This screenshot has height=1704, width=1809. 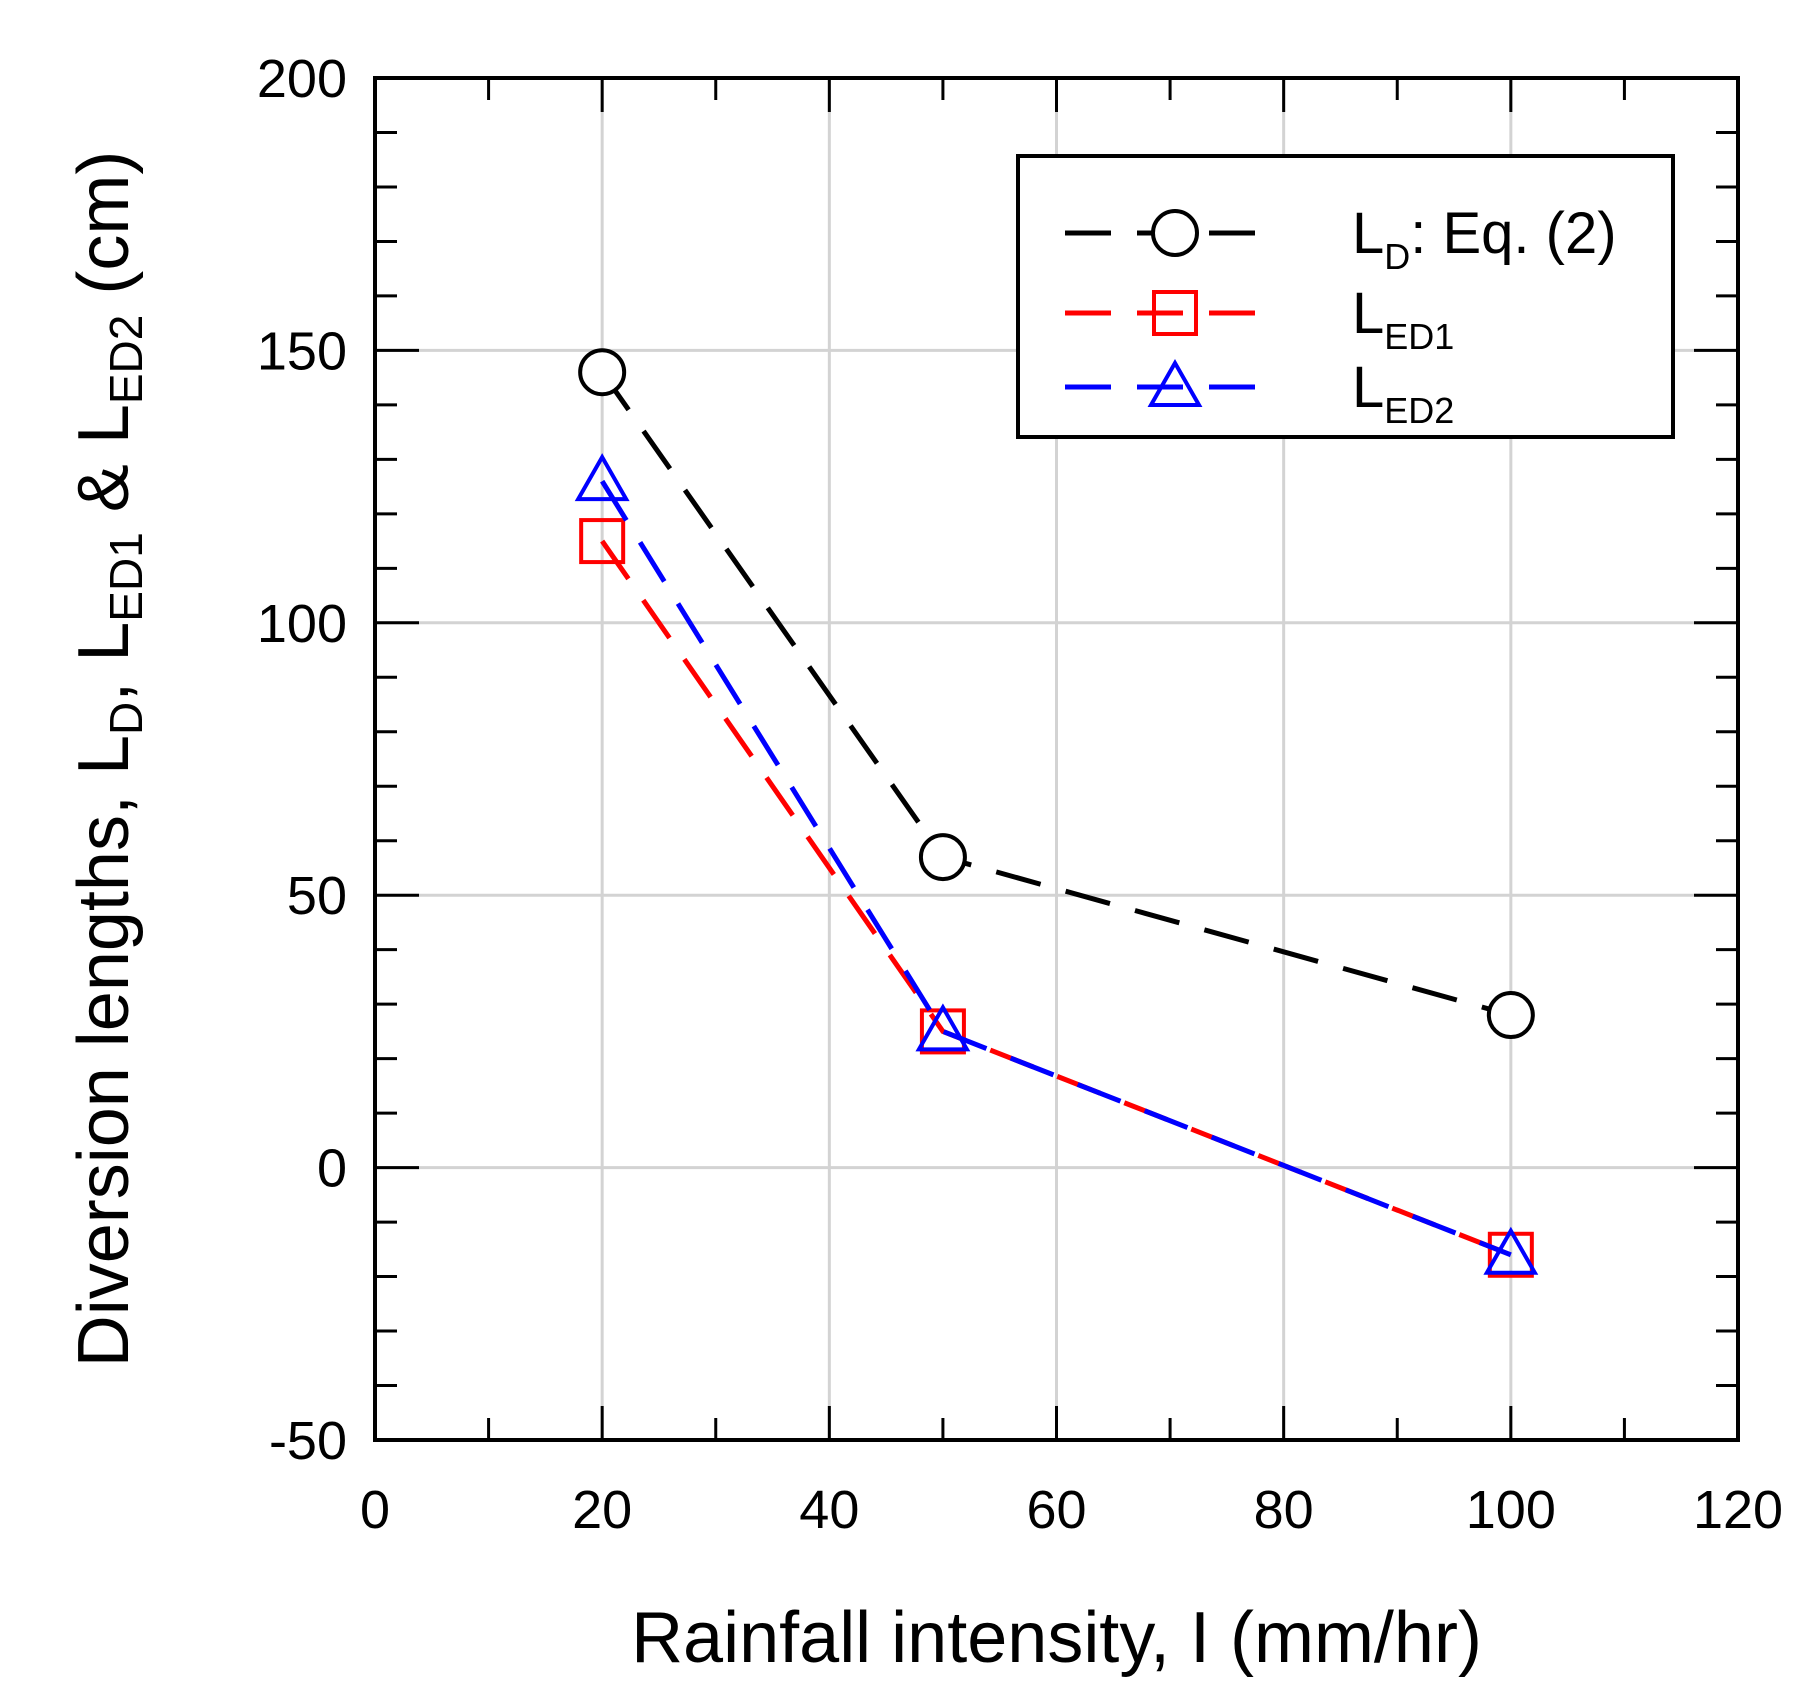 What do you see at coordinates (1738, 1510) in the screenshot?
I see `x-tick-label: 120` at bounding box center [1738, 1510].